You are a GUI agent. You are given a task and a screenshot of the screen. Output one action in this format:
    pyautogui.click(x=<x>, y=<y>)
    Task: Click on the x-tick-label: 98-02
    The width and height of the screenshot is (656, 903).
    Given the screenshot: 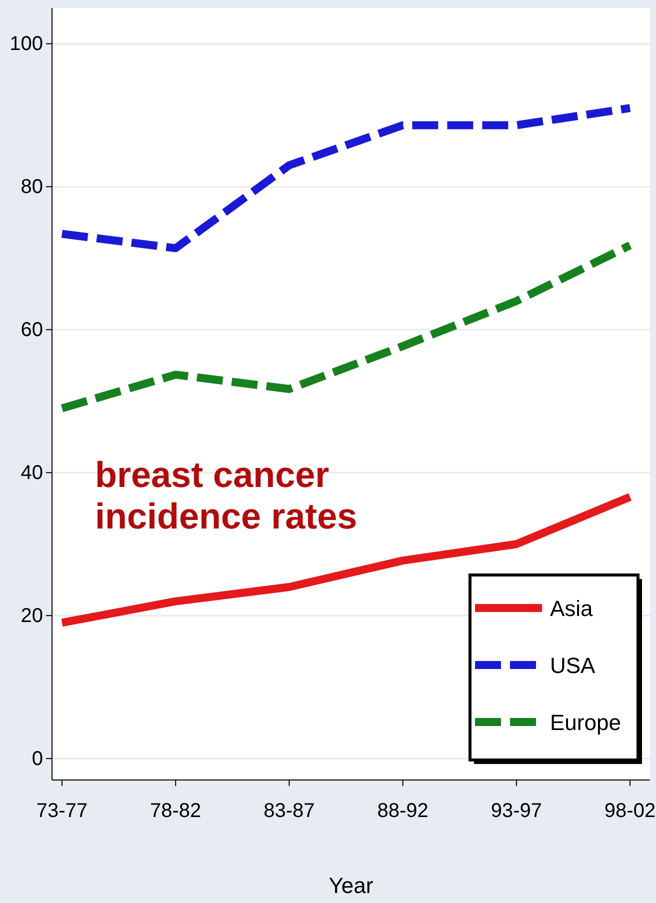 What is the action you would take?
    pyautogui.click(x=630, y=811)
    